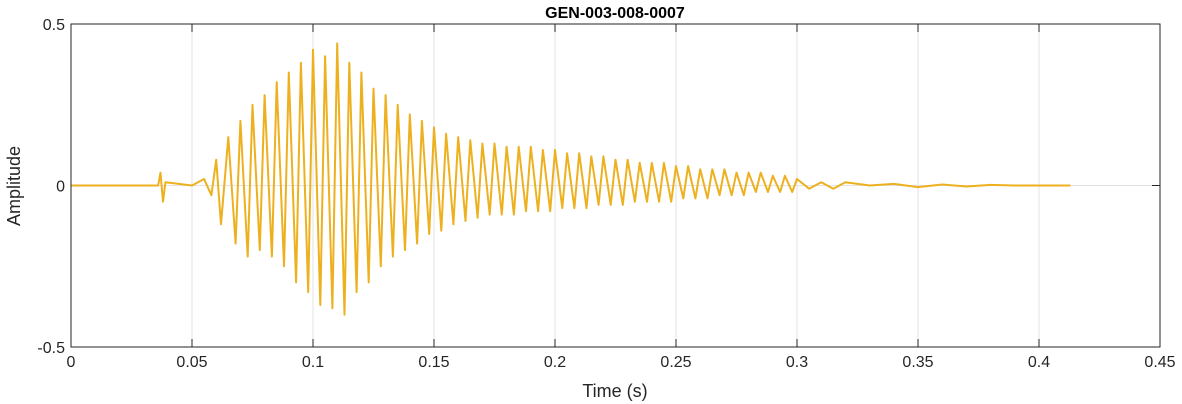  What do you see at coordinates (675, 362) in the screenshot?
I see `x-tick-label: 0.25` at bounding box center [675, 362].